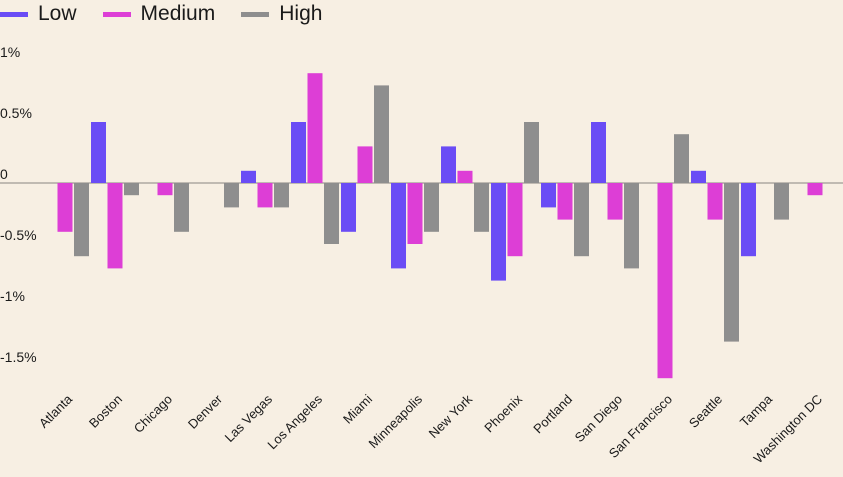 Image resolution: width=843 pixels, height=477 pixels. What do you see at coordinates (249, 418) in the screenshot?
I see `x-tick-label: Las Vegas` at bounding box center [249, 418].